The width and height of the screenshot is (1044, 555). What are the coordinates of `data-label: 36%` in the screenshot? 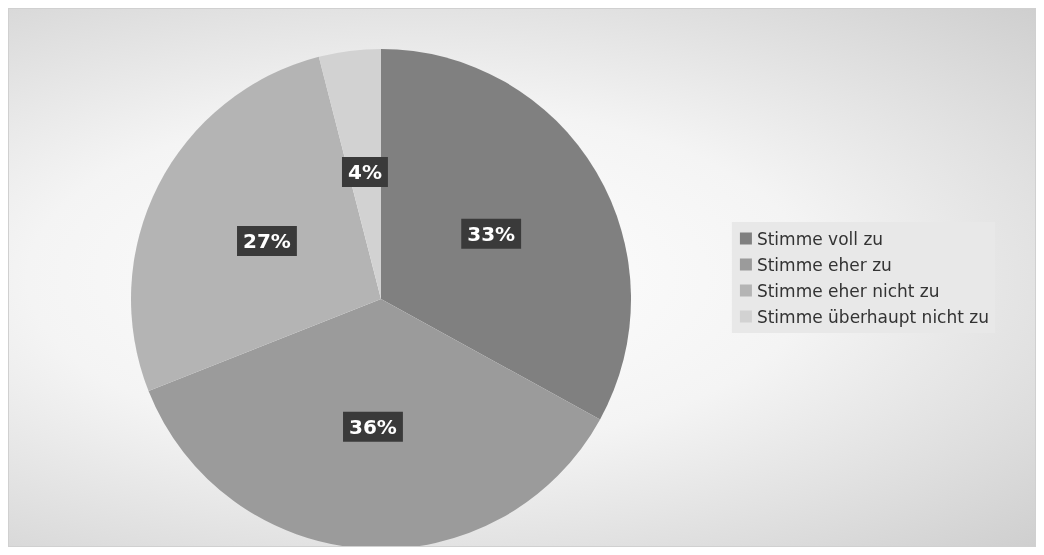 It's located at (373, 426).